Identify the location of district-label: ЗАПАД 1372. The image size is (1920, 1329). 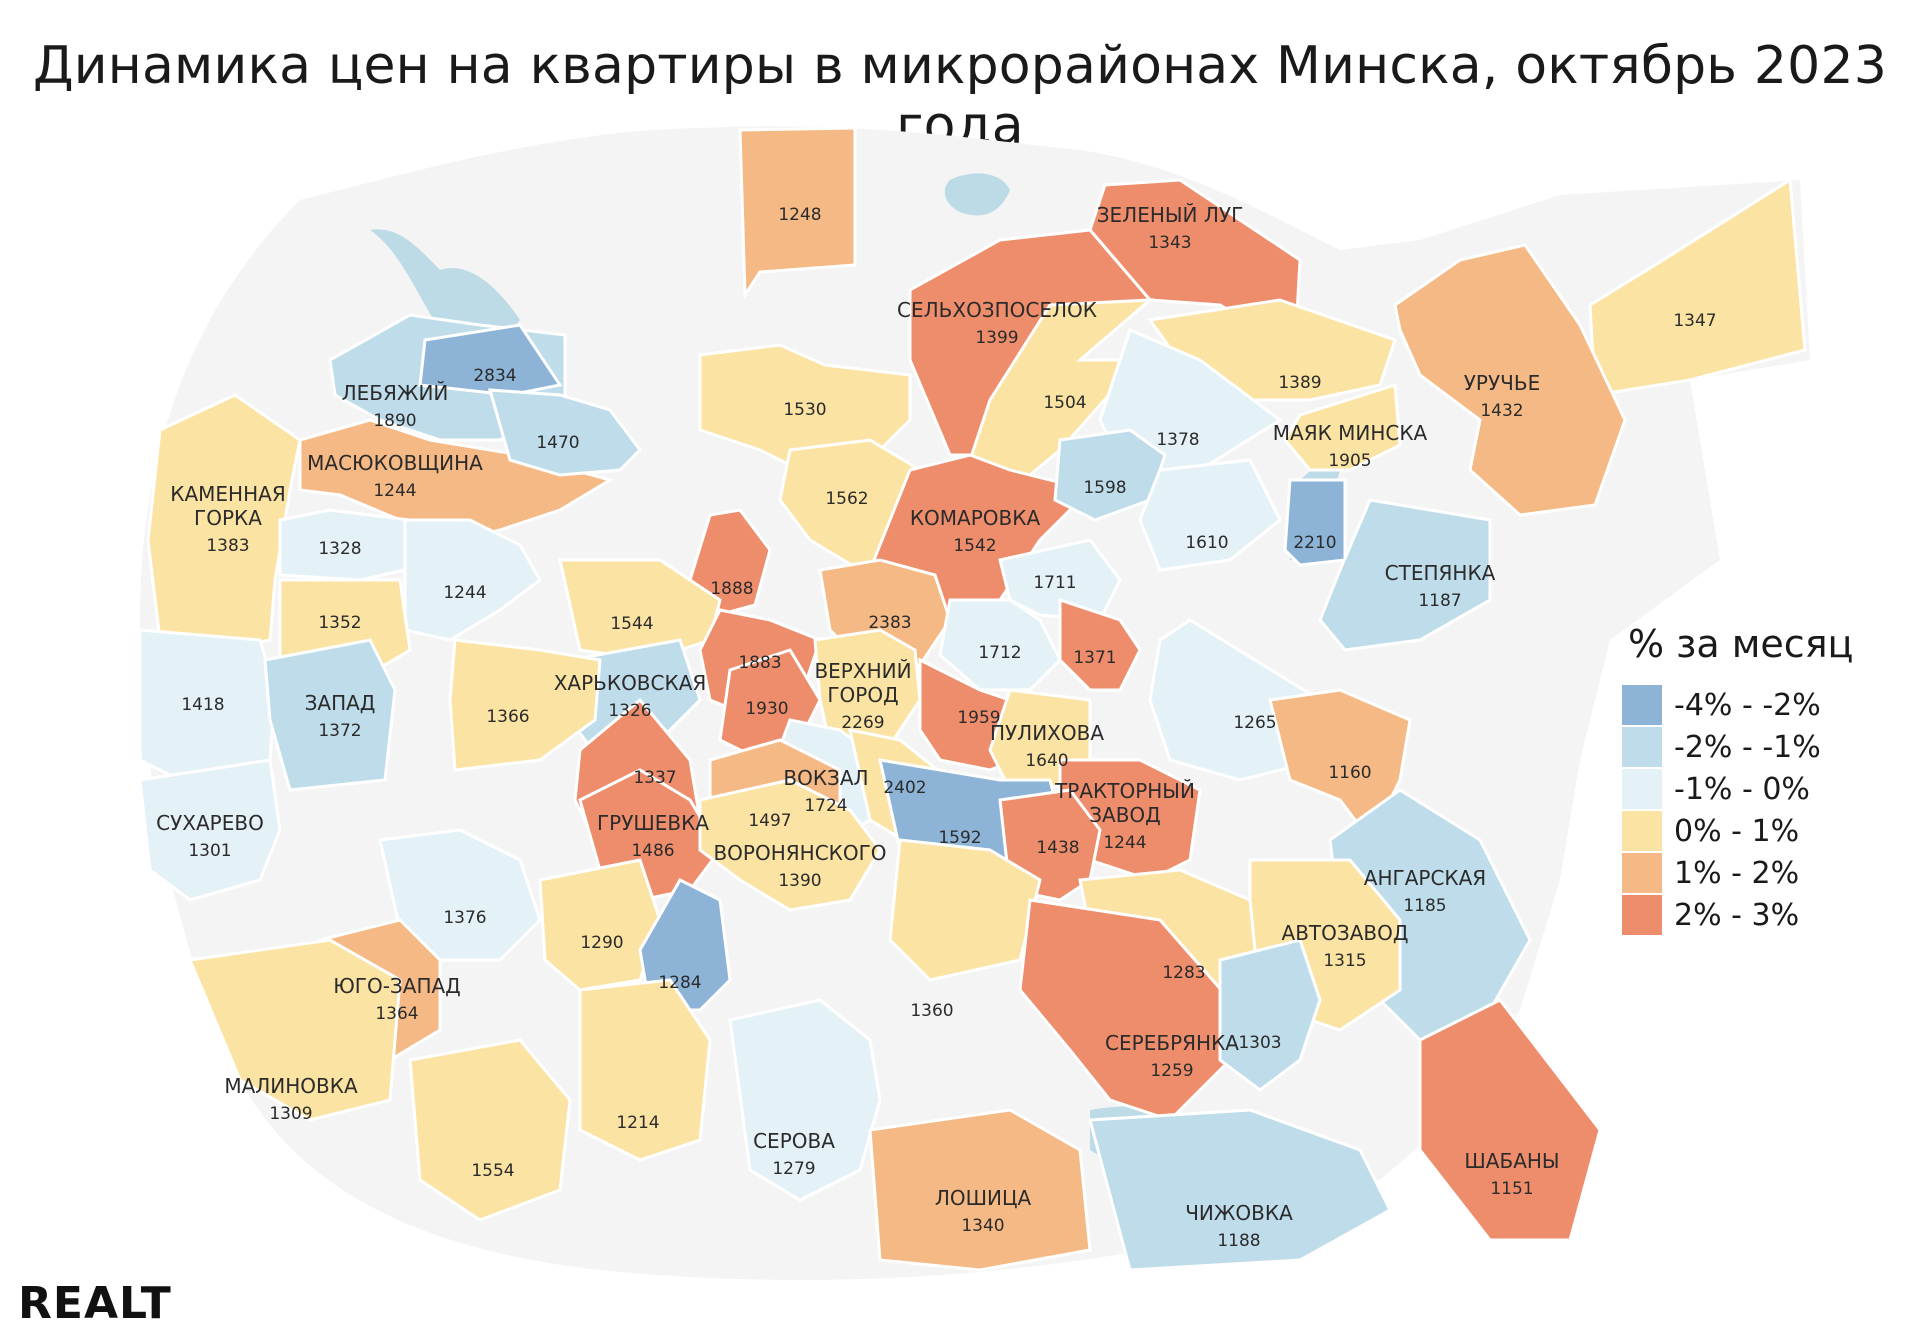
(340, 716).